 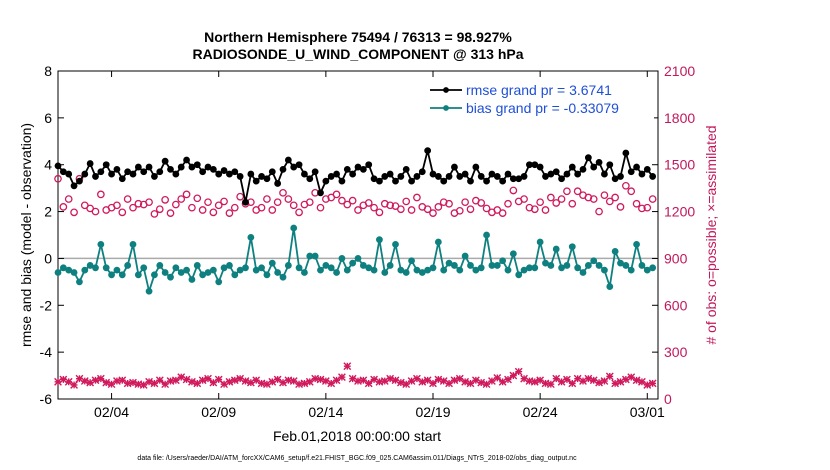 What do you see at coordinates (46, 305) in the screenshot?
I see `y-tick-label-left: -2` at bounding box center [46, 305].